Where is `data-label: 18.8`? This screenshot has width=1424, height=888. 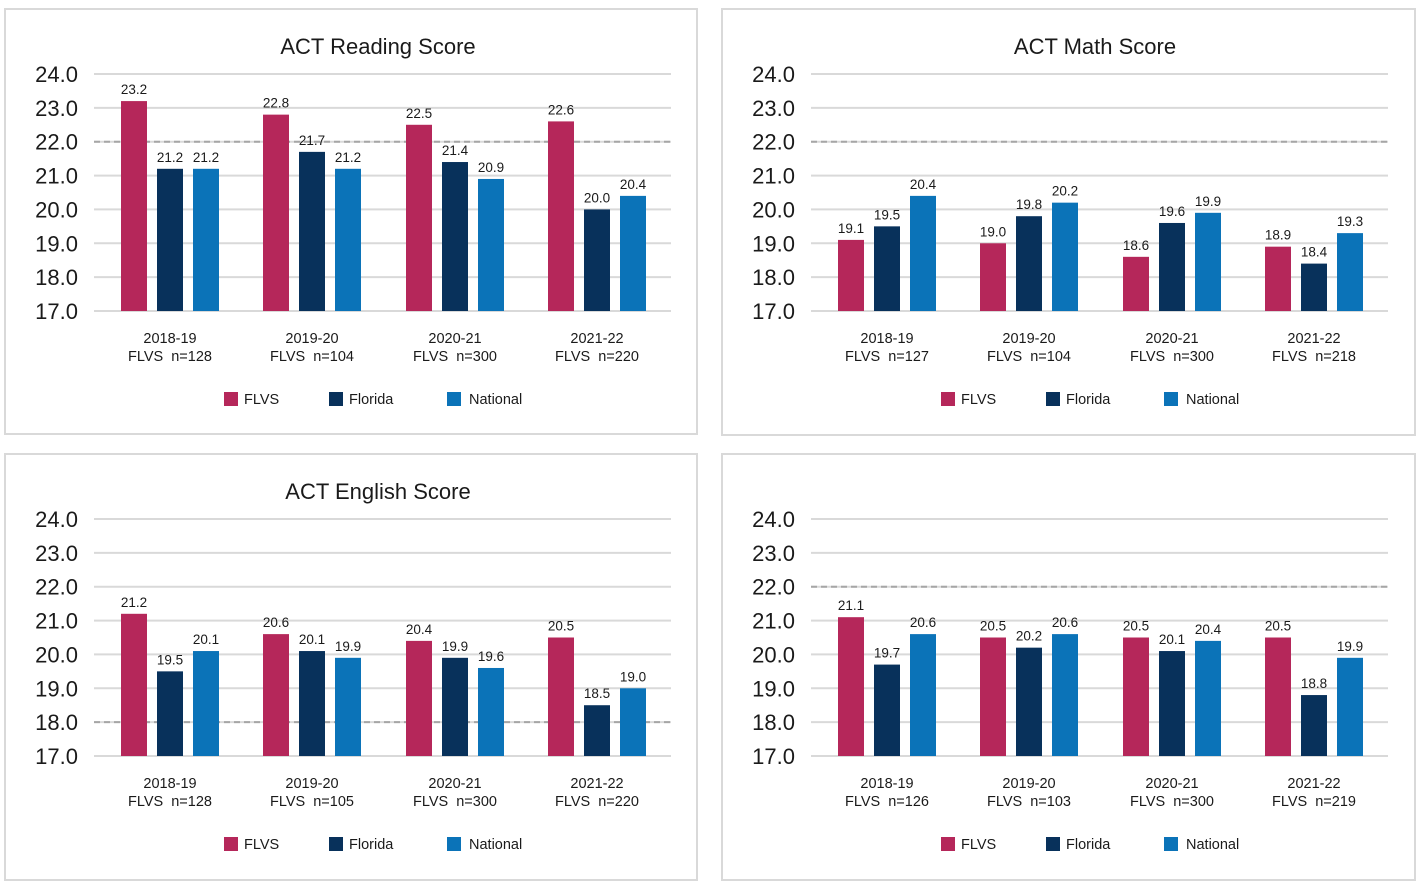 data-label: 18.8 is located at coordinates (1314, 683).